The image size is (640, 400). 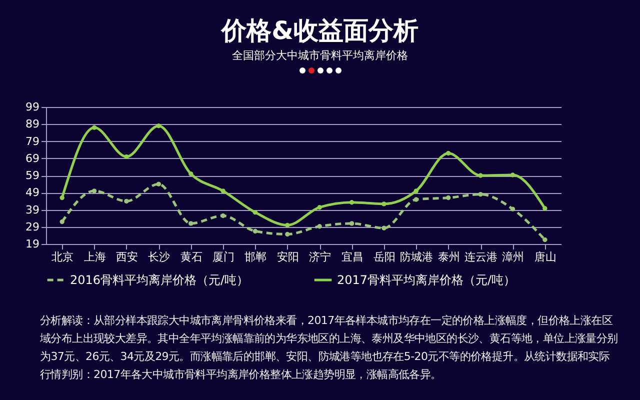 I want to click on legend-label: 2017骨料平均离岸价格（元/吨）, so click(x=426, y=280).